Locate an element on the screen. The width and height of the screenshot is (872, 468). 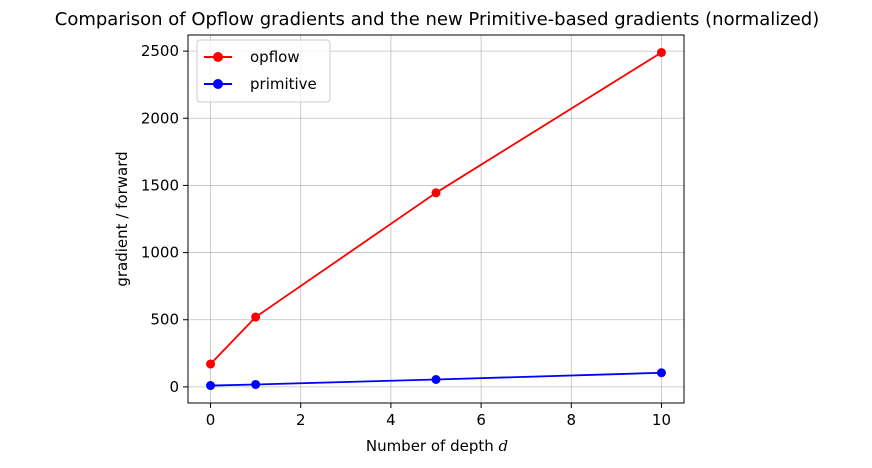
series-line-primitive is located at coordinates (436, 379).